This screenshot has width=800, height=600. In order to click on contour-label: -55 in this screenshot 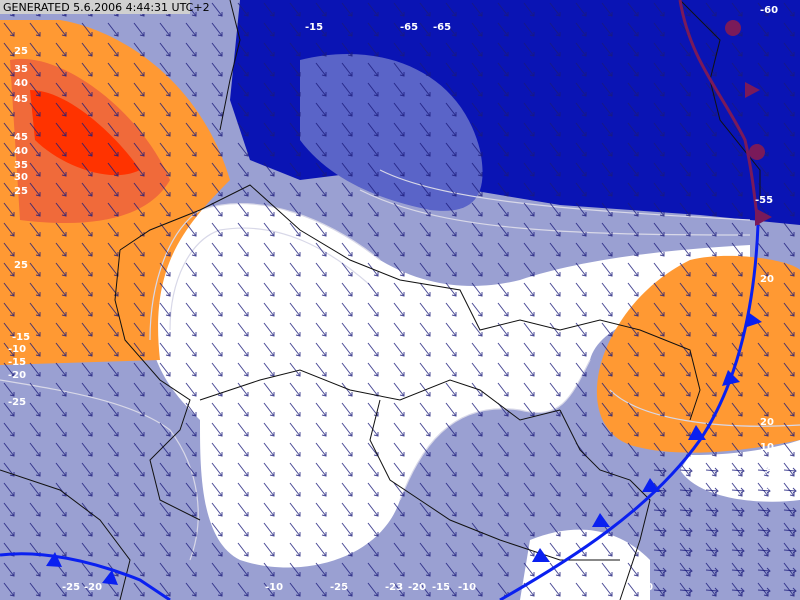, I will do `click(764, 200)`.